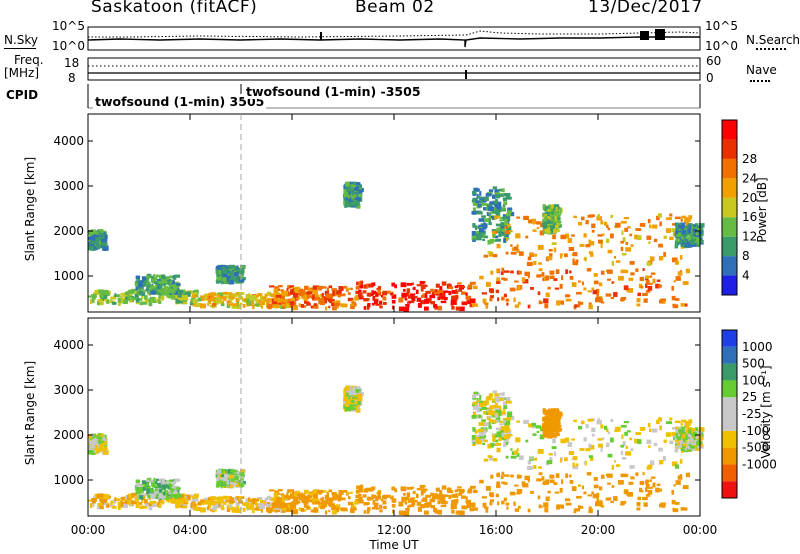 This screenshot has height=554, width=800. I want to click on power-cbar-segment, so click(729, 149).